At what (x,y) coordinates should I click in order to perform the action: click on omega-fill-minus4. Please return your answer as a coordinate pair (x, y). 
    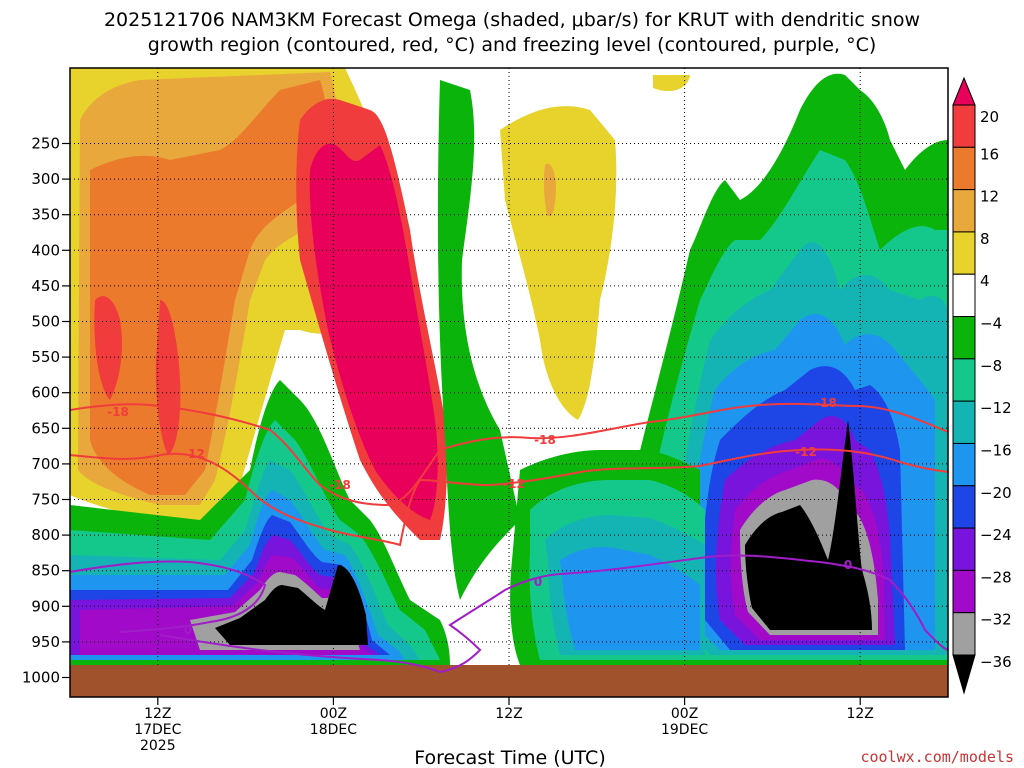
    Looking at the image, I should click on (478, 340).